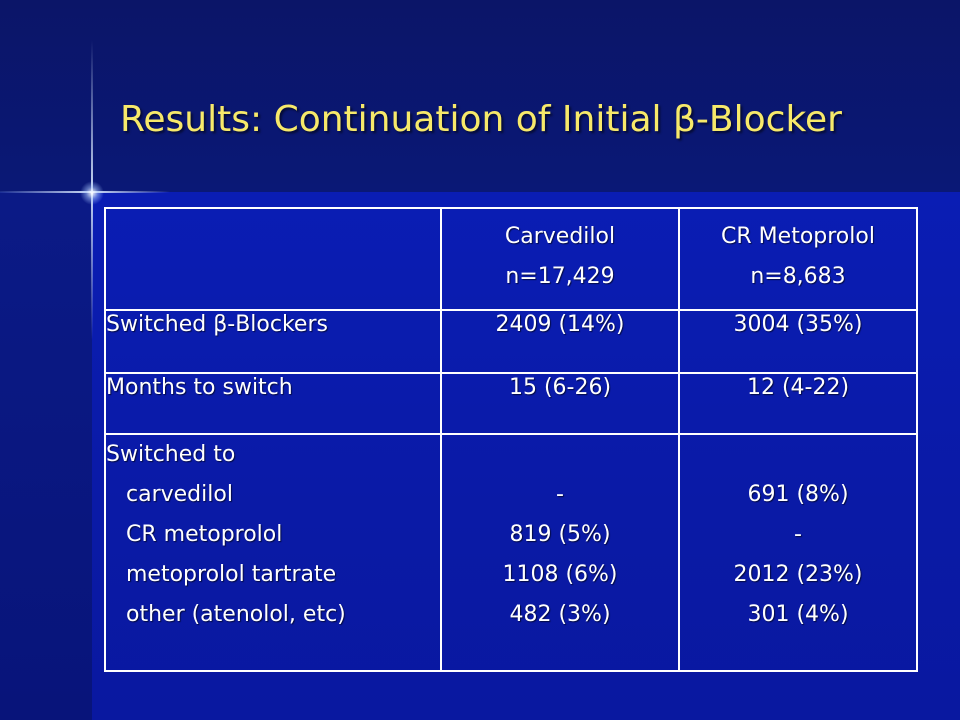 Image resolution: width=960 pixels, height=720 pixels. I want to click on table-row: Months to switch 15 (6-26) 12 (4-22), so click(511, 403).